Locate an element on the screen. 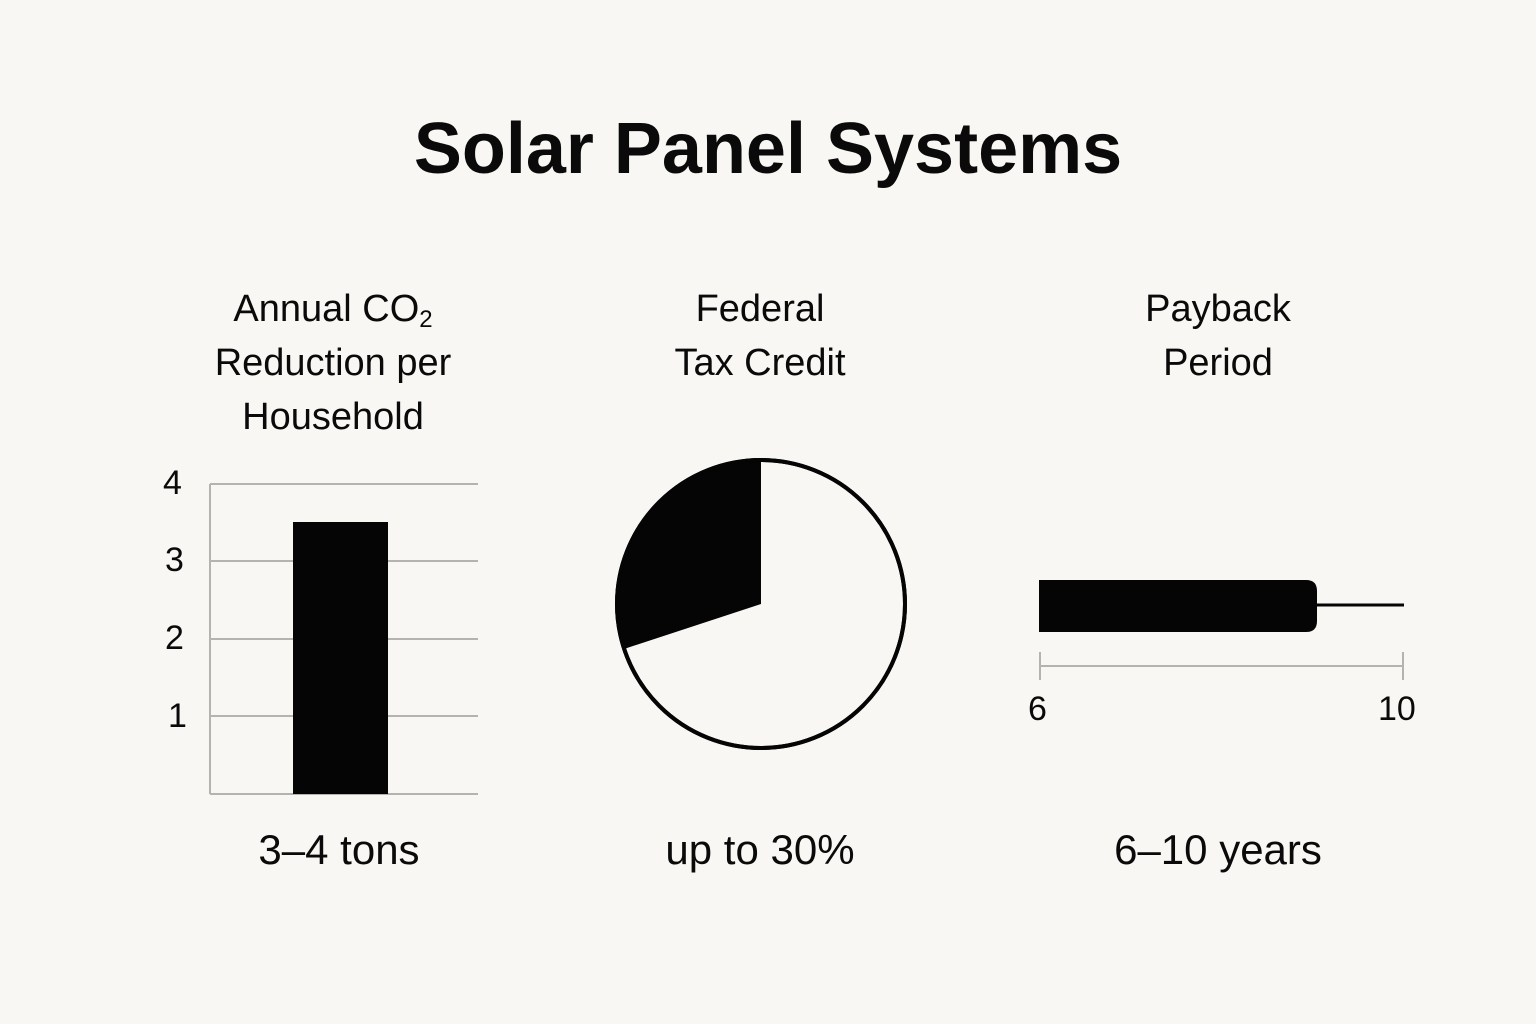 The image size is (1536, 1024). page-title: Solar Panel Systems is located at coordinates (768, 149).